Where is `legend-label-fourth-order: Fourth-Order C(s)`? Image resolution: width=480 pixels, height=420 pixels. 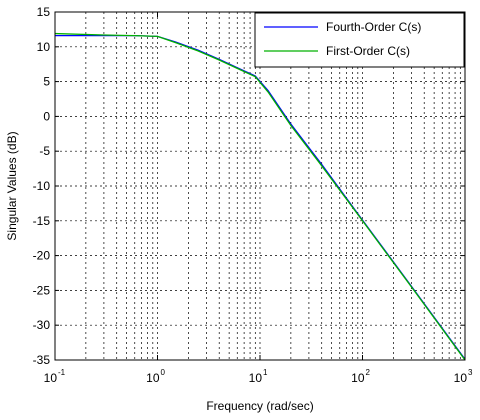 legend-label-fourth-order: Fourth-Order C(s) is located at coordinates (373, 27).